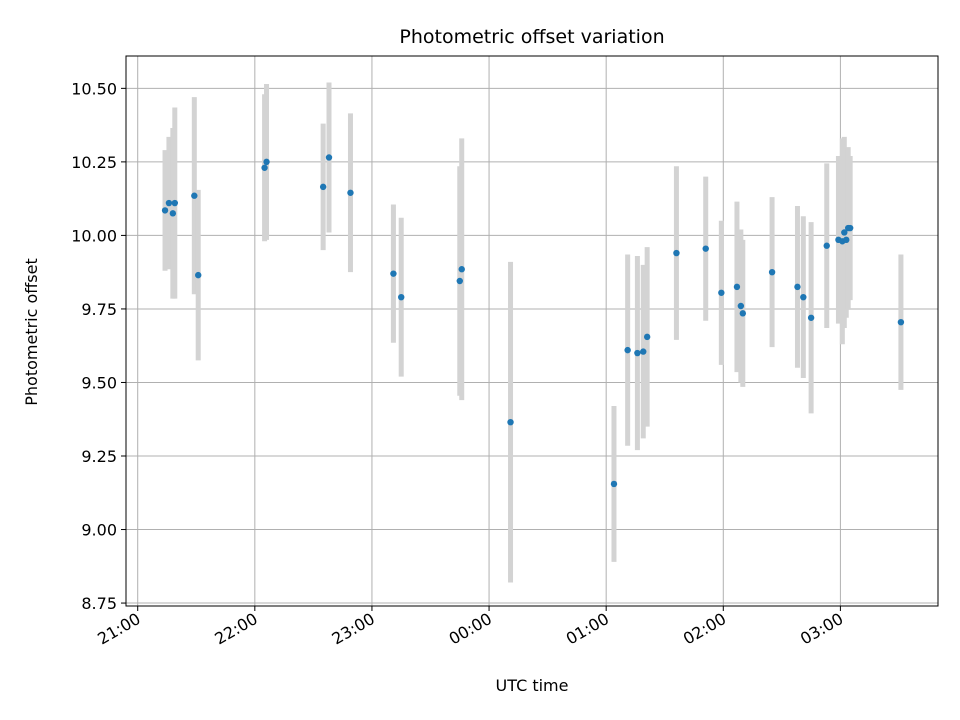 The image size is (960, 720). What do you see at coordinates (531, 37) in the screenshot?
I see `chart-title: Photometric offset variation` at bounding box center [531, 37].